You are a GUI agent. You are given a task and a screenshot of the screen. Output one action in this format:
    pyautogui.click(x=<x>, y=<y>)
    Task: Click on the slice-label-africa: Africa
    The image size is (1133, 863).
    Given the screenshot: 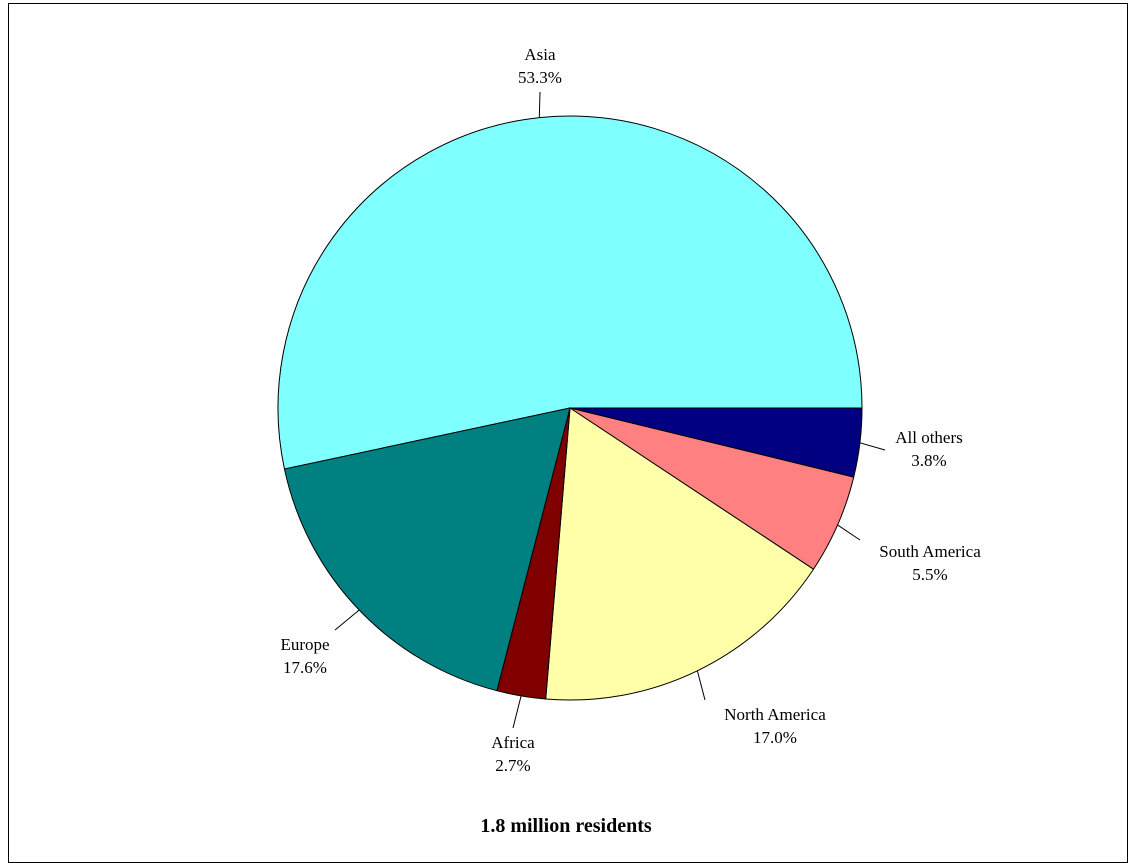 What is the action you would take?
    pyautogui.click(x=513, y=742)
    